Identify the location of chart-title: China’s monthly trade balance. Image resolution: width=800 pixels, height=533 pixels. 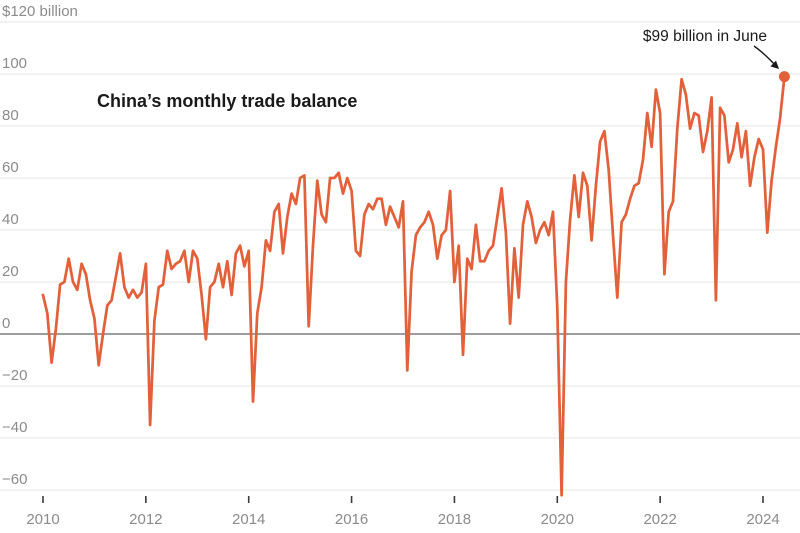
(227, 101).